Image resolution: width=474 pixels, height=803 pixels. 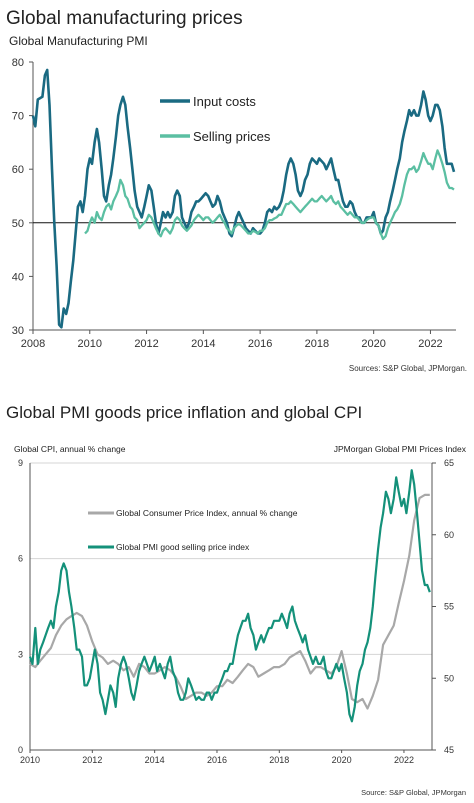 I want to click on chart1-y-tick-30: 30, so click(x=18, y=331).